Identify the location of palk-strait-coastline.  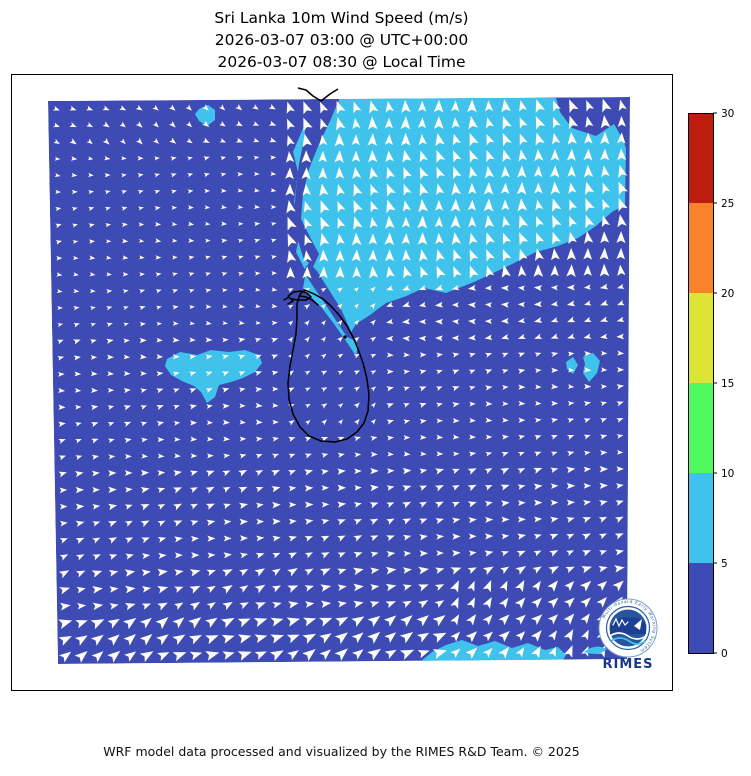
(309, 300).